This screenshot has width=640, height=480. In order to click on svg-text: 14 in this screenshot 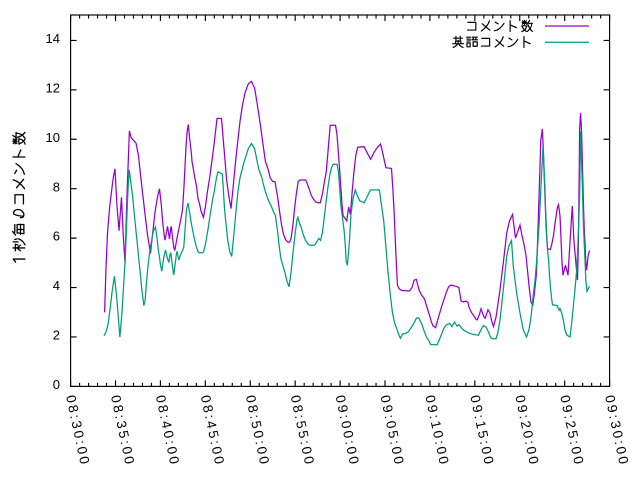, I will do `click(53, 38)`.